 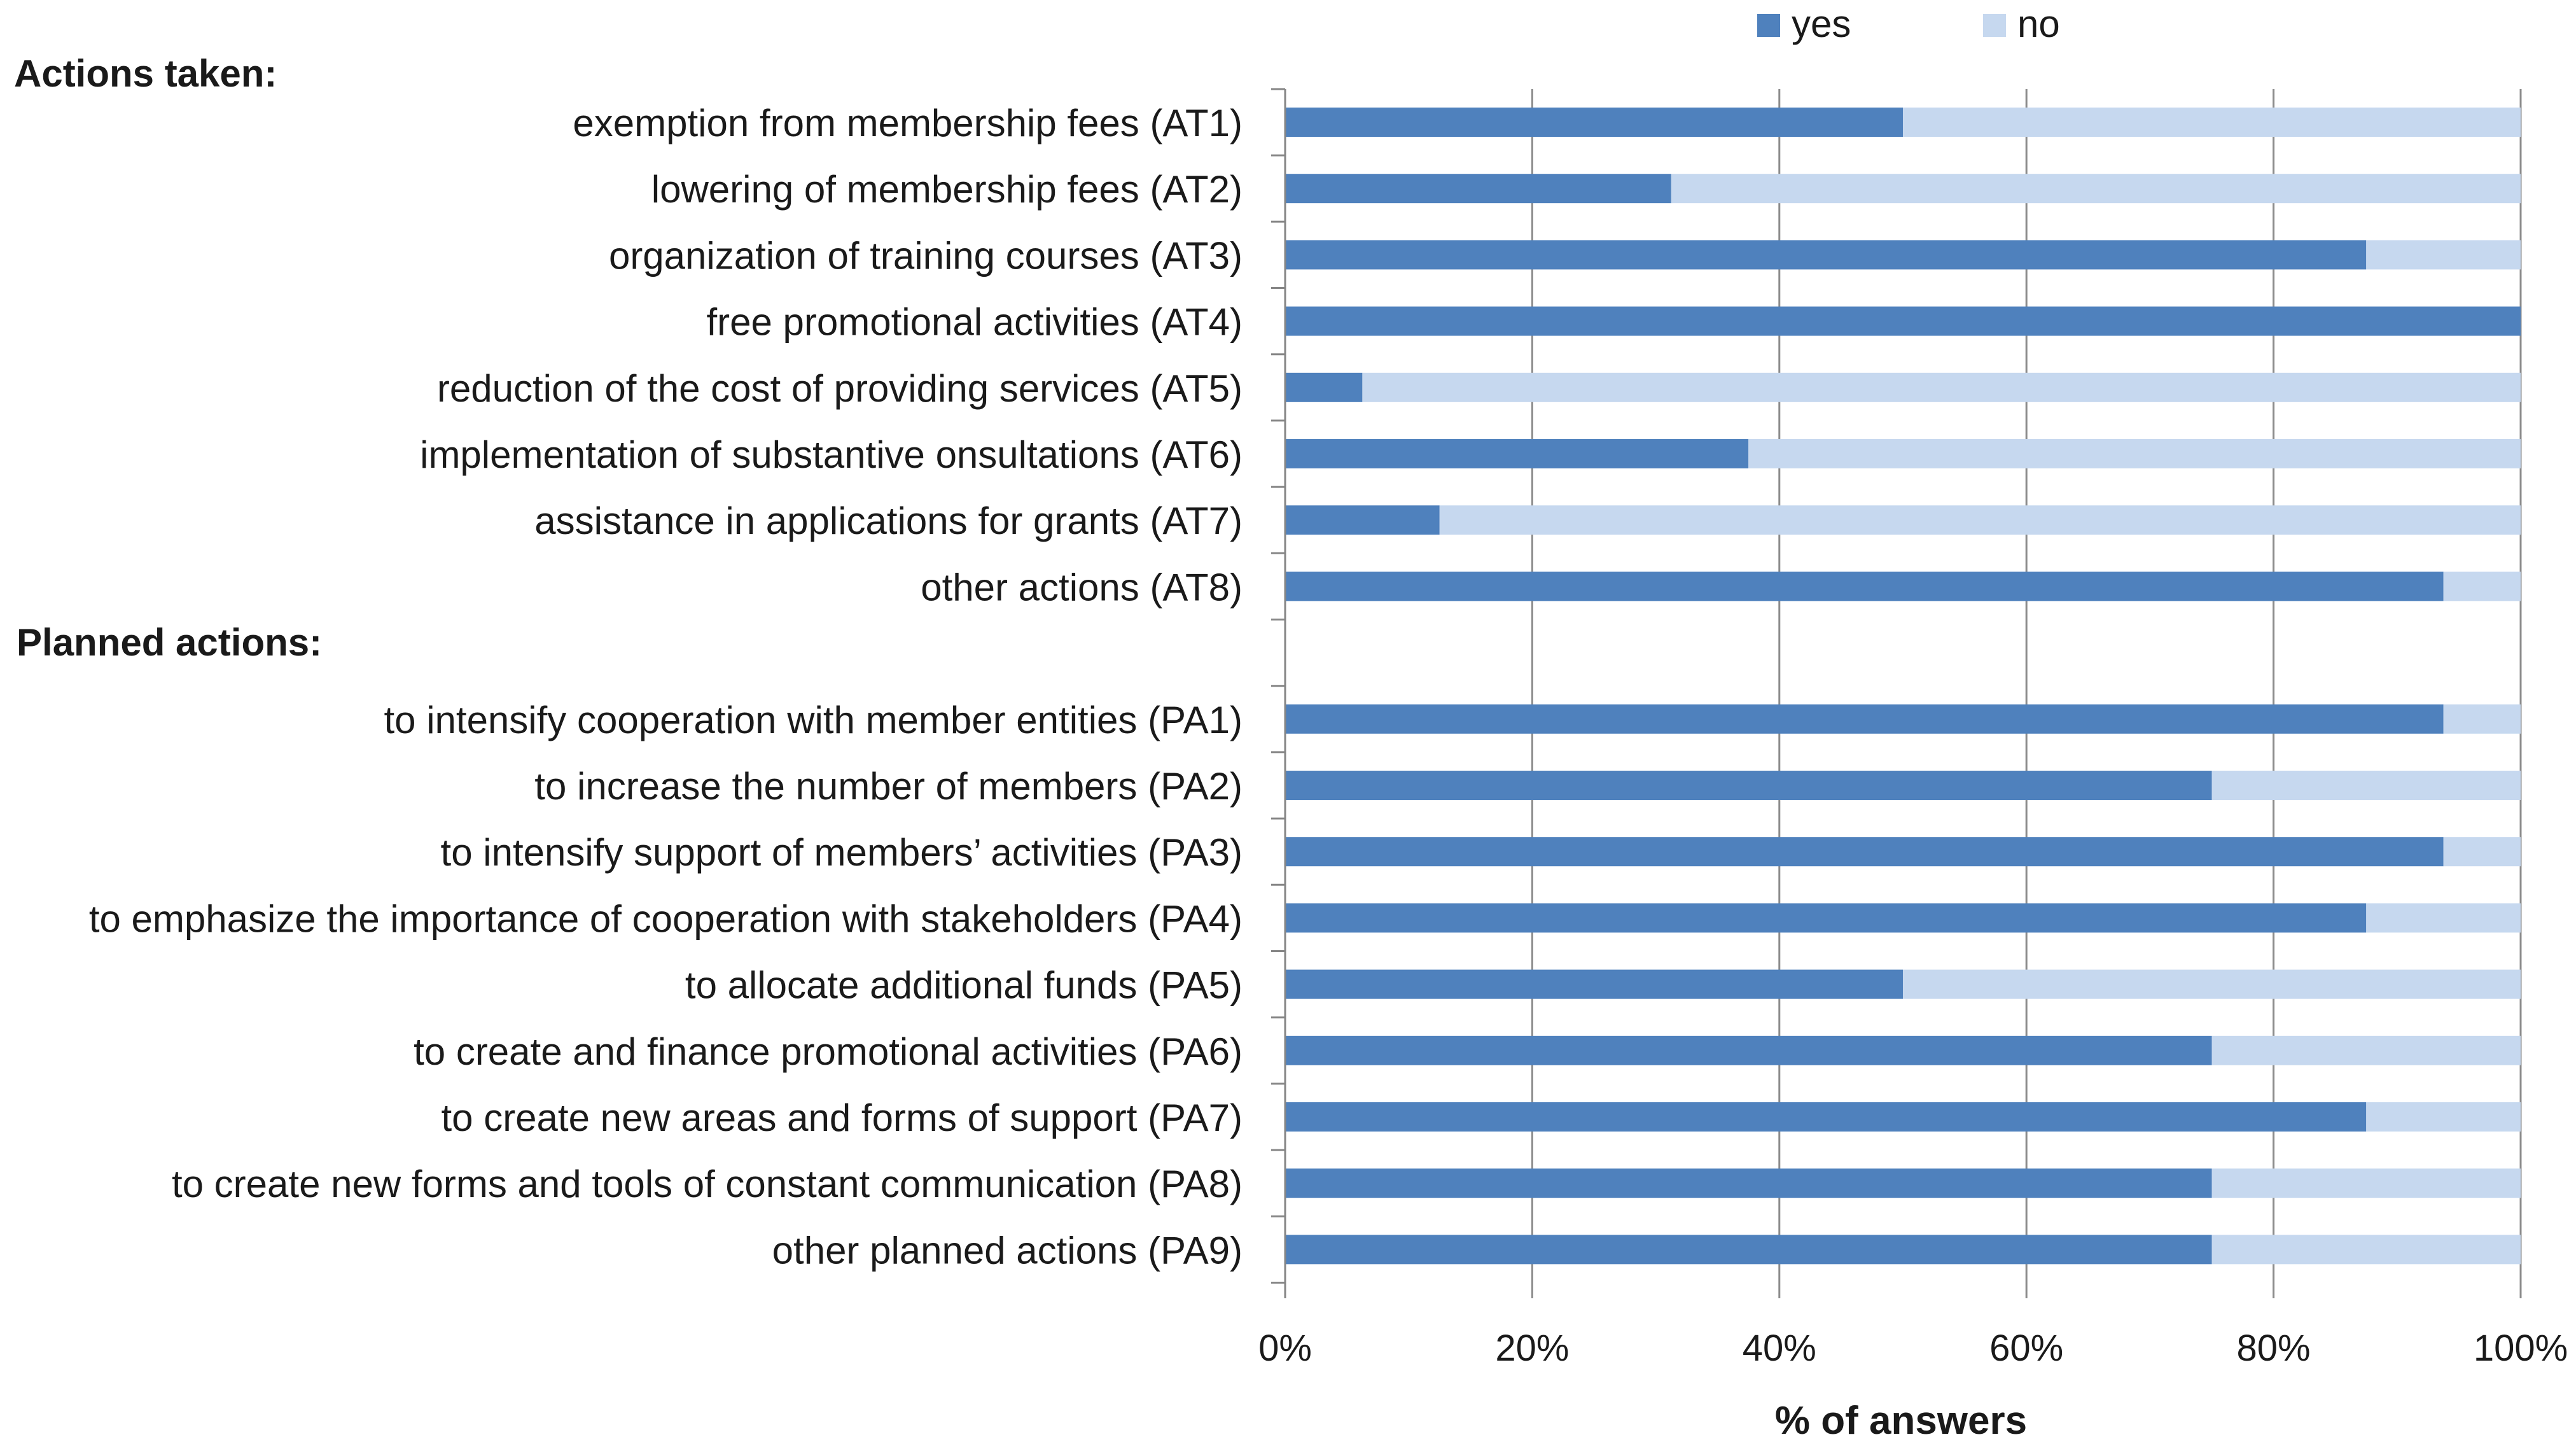 I want to click on x-tick-labels: 0% 20% 40% 60% 80% 100%, so click(x=1913, y=1348).